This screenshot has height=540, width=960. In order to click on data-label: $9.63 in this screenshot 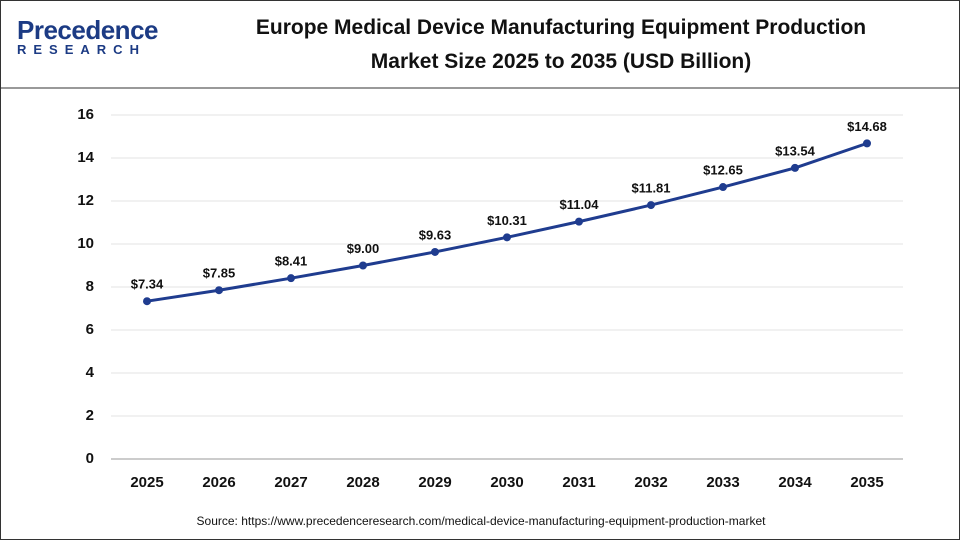, I will do `click(435, 234)`.